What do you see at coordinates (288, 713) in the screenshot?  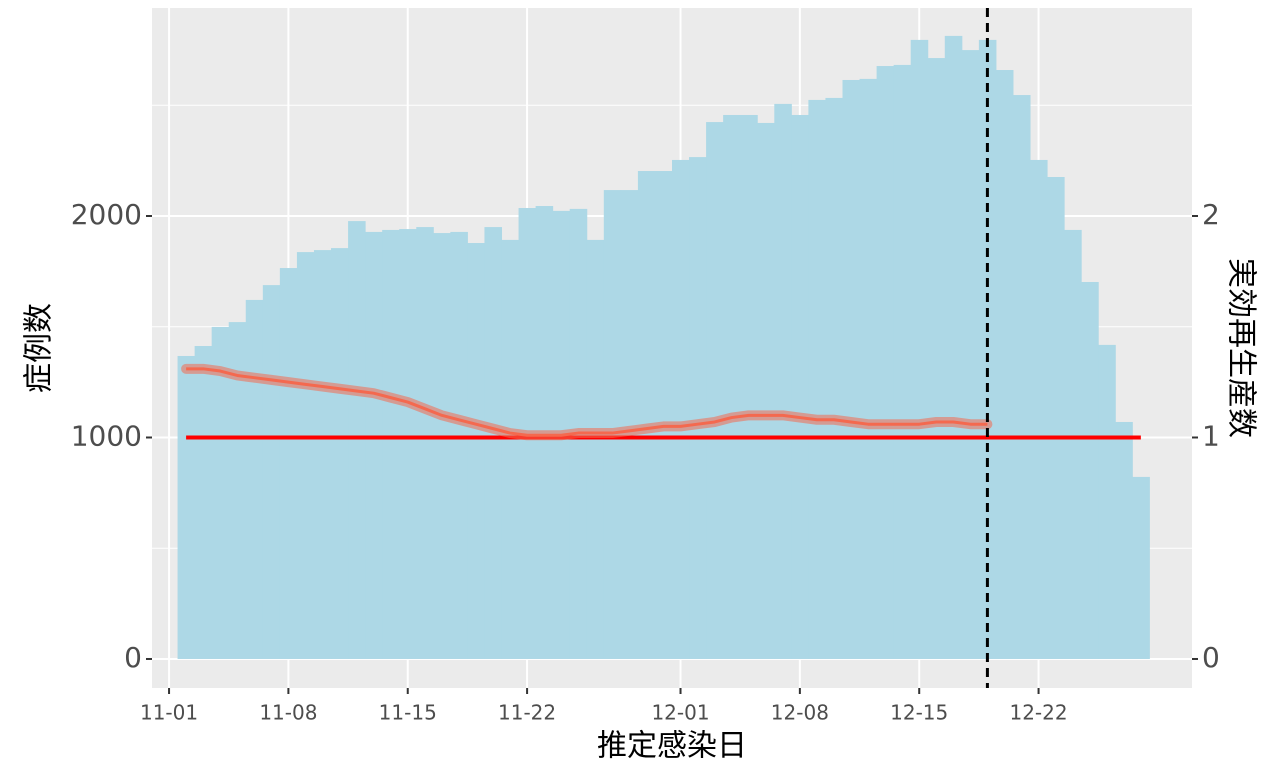 I see `x-tick-label: 11-08` at bounding box center [288, 713].